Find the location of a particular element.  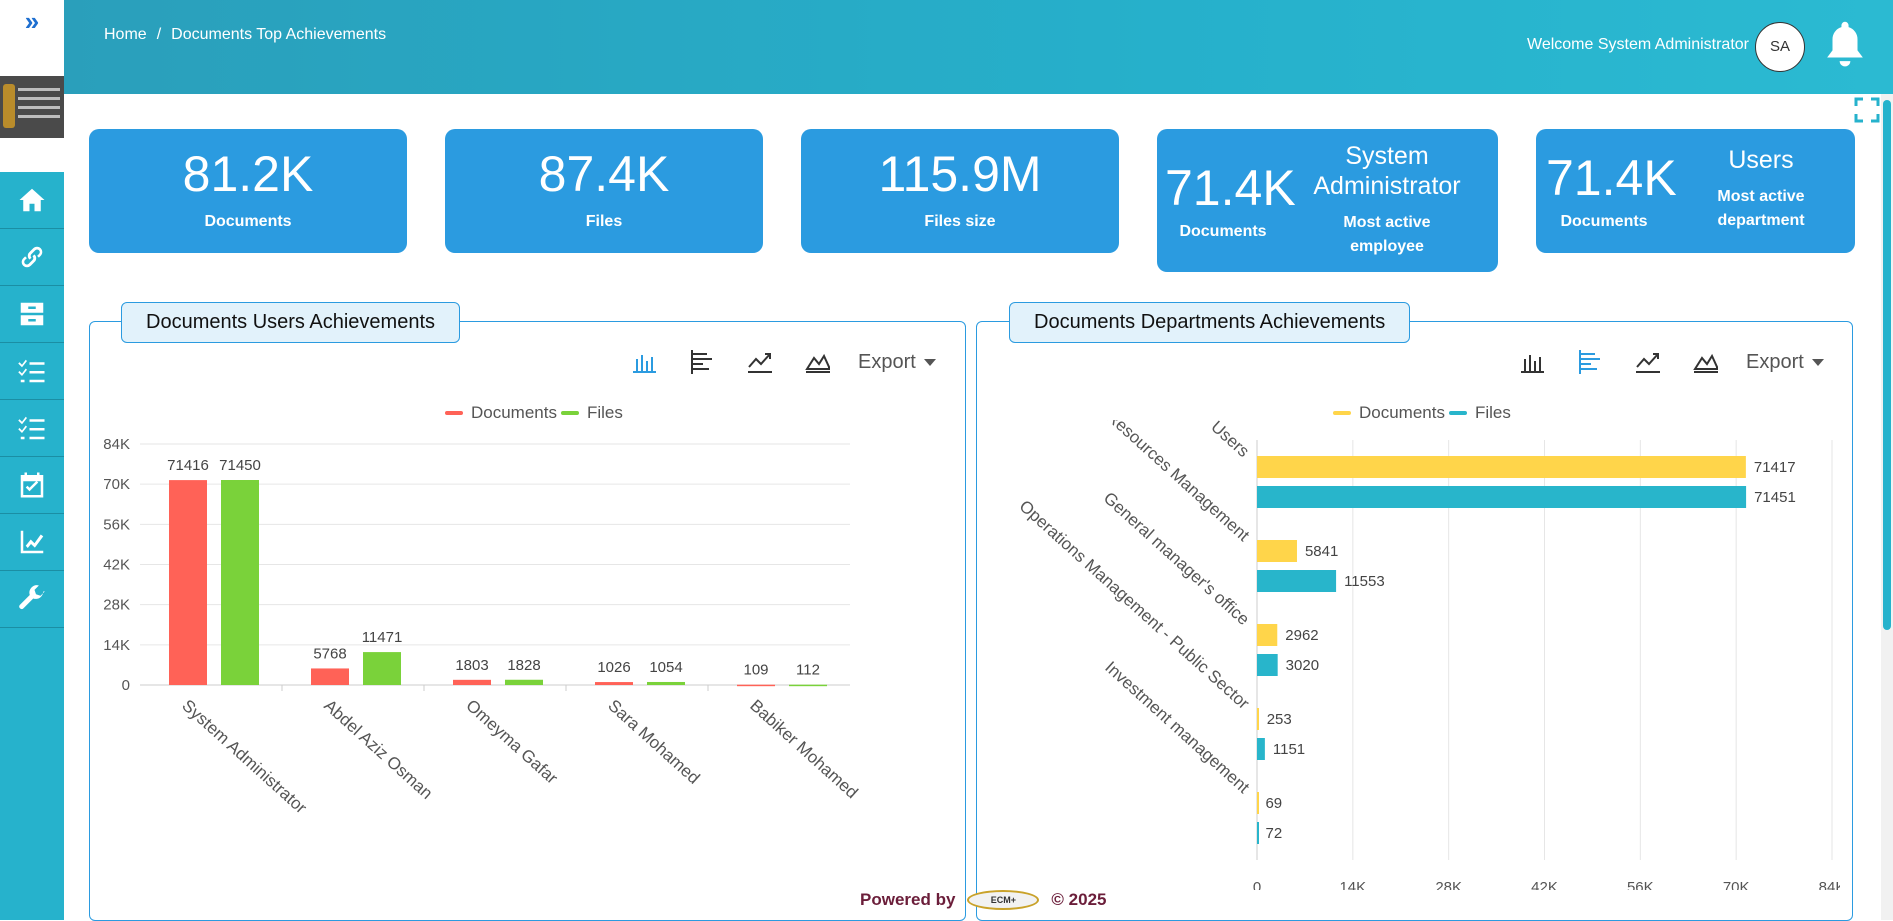

link-icon is located at coordinates (32, 257).